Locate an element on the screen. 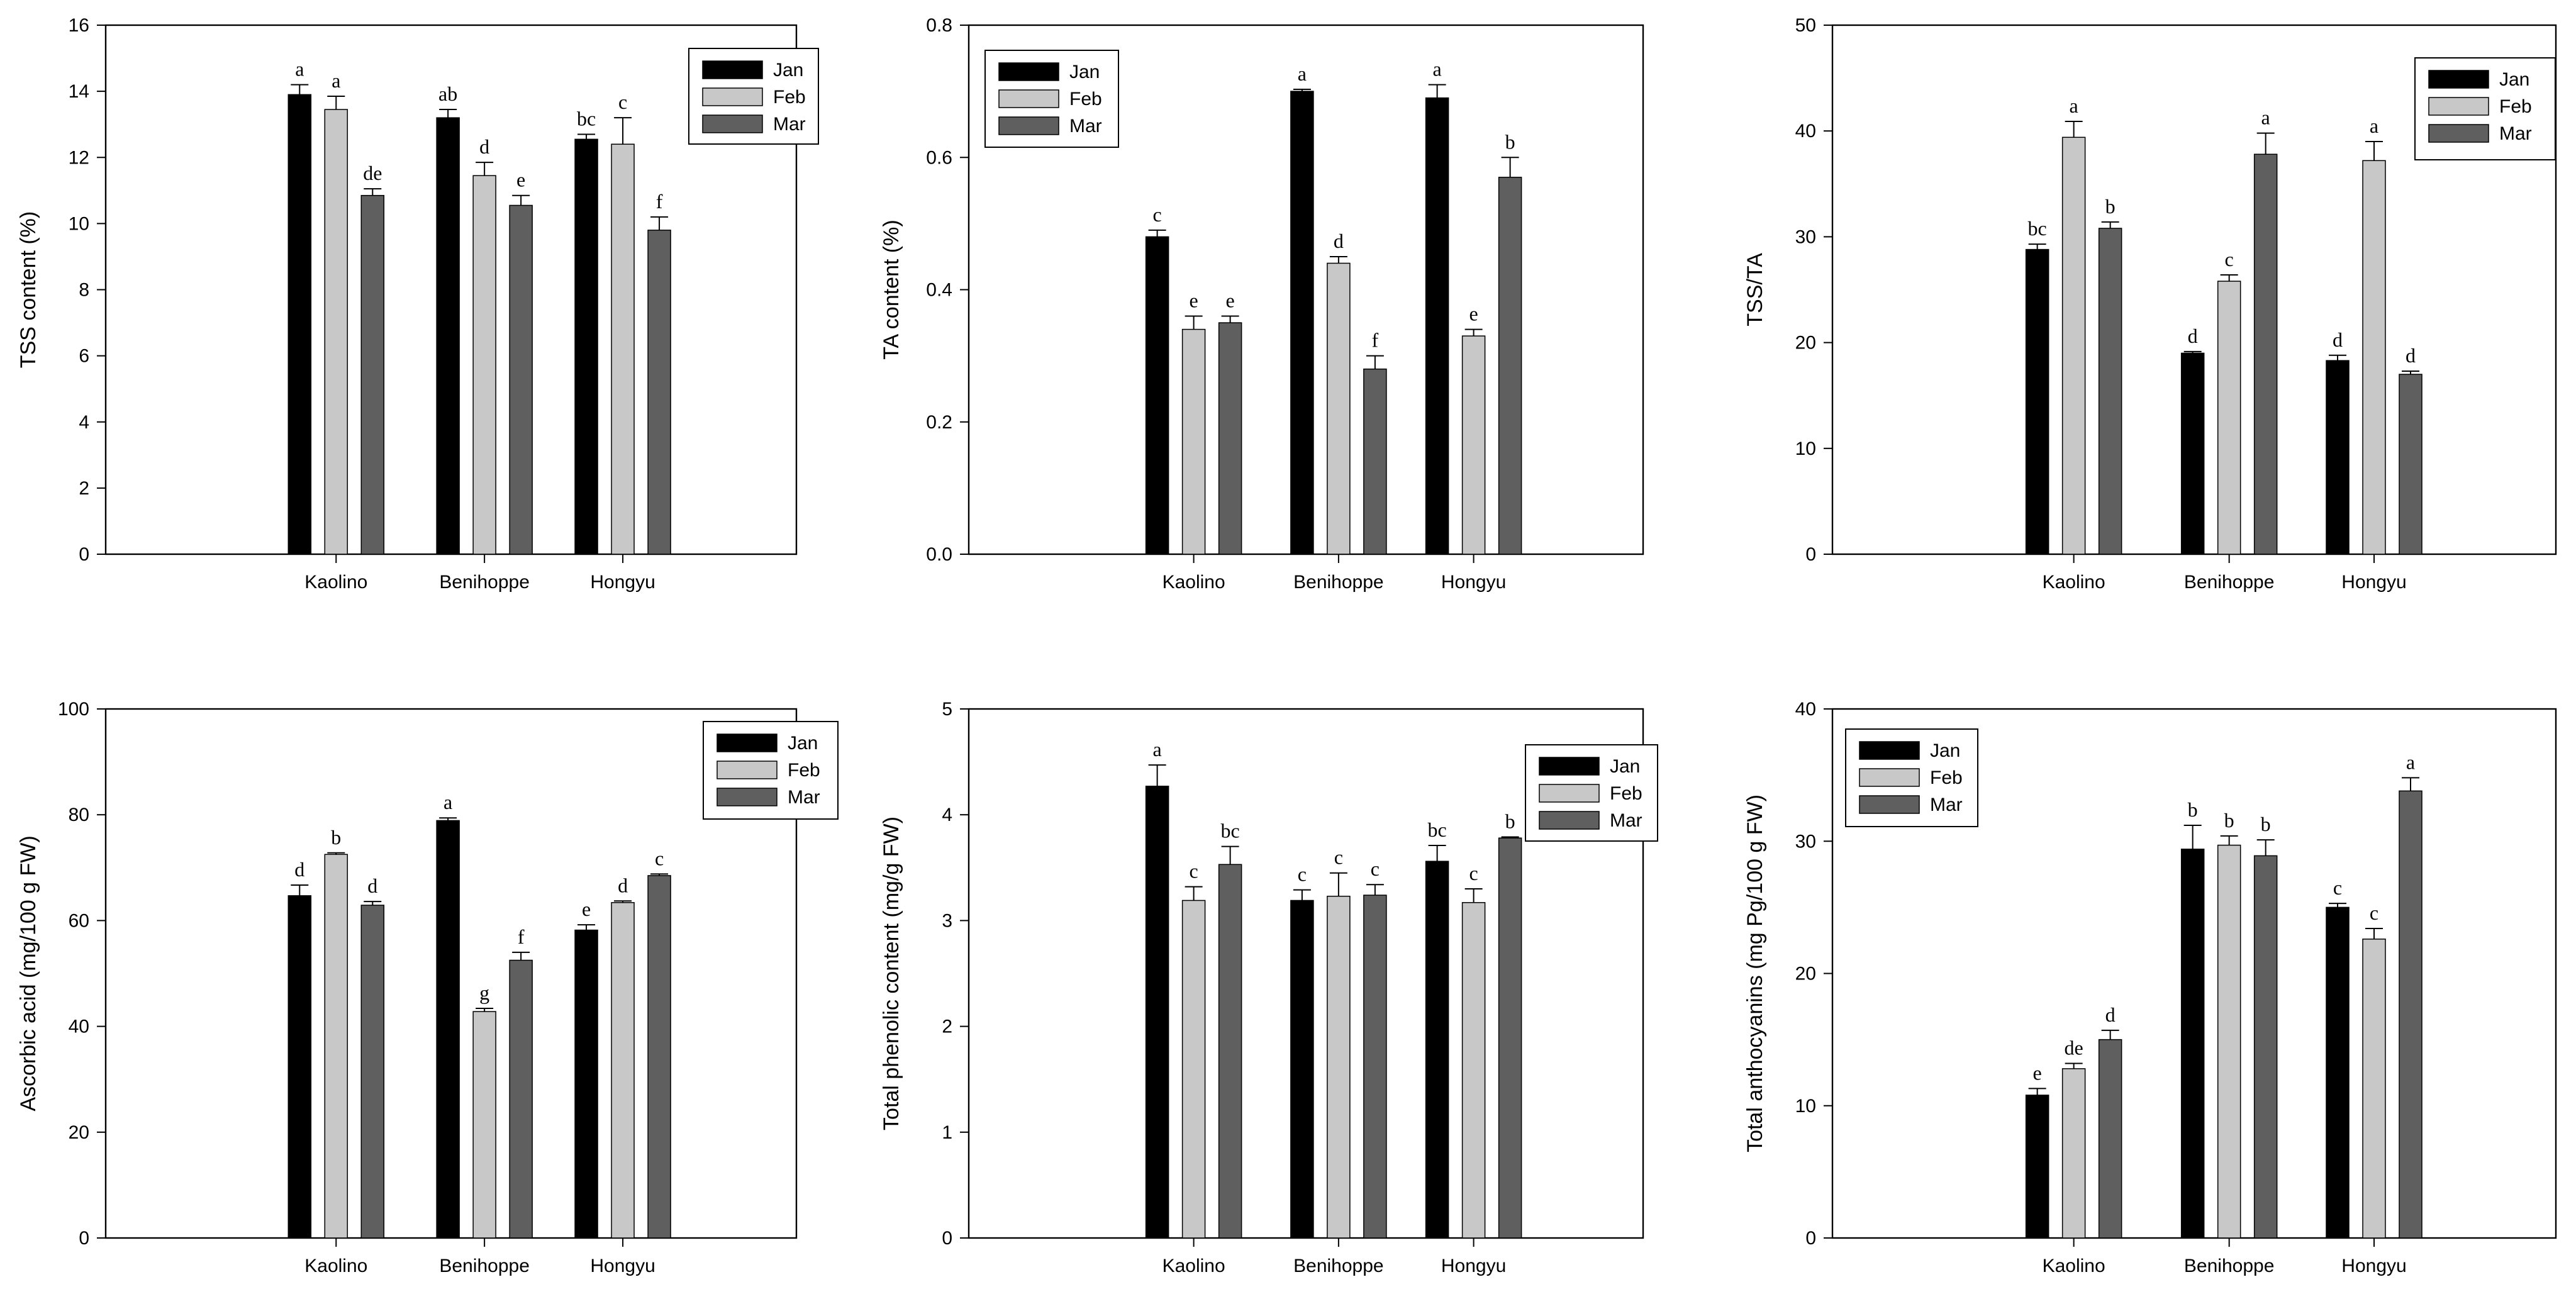  y-tick-label: 0.0 is located at coordinates (939, 554).